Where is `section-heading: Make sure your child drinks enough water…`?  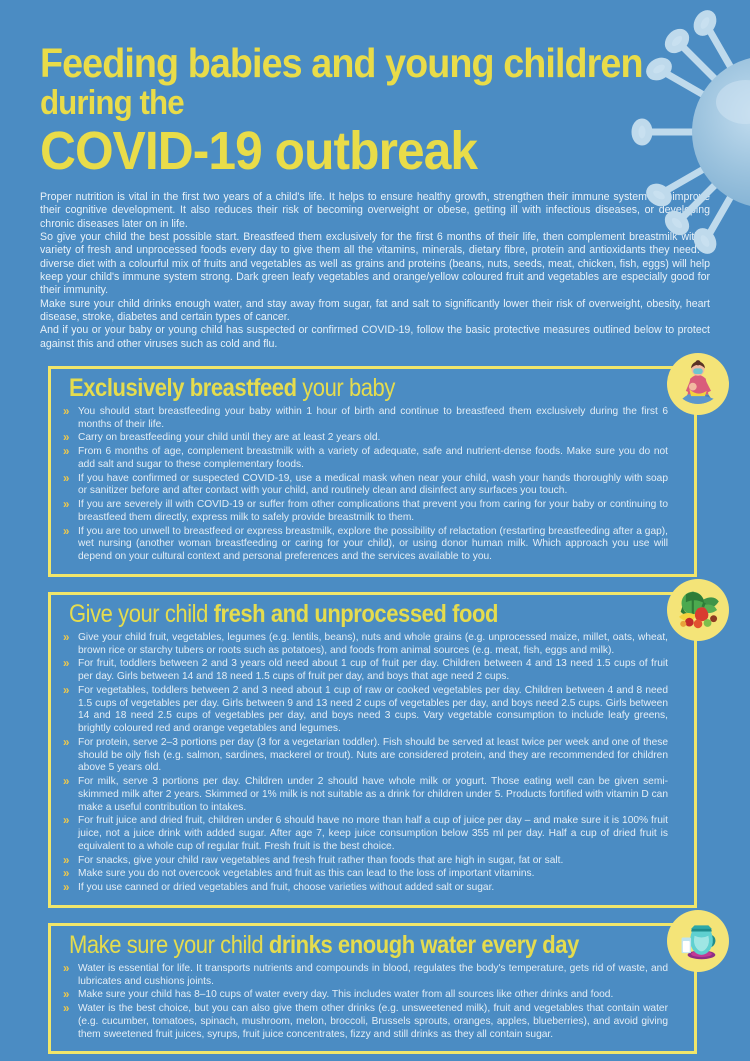 section-heading: Make sure your child drinks enough water… is located at coordinates (332, 945).